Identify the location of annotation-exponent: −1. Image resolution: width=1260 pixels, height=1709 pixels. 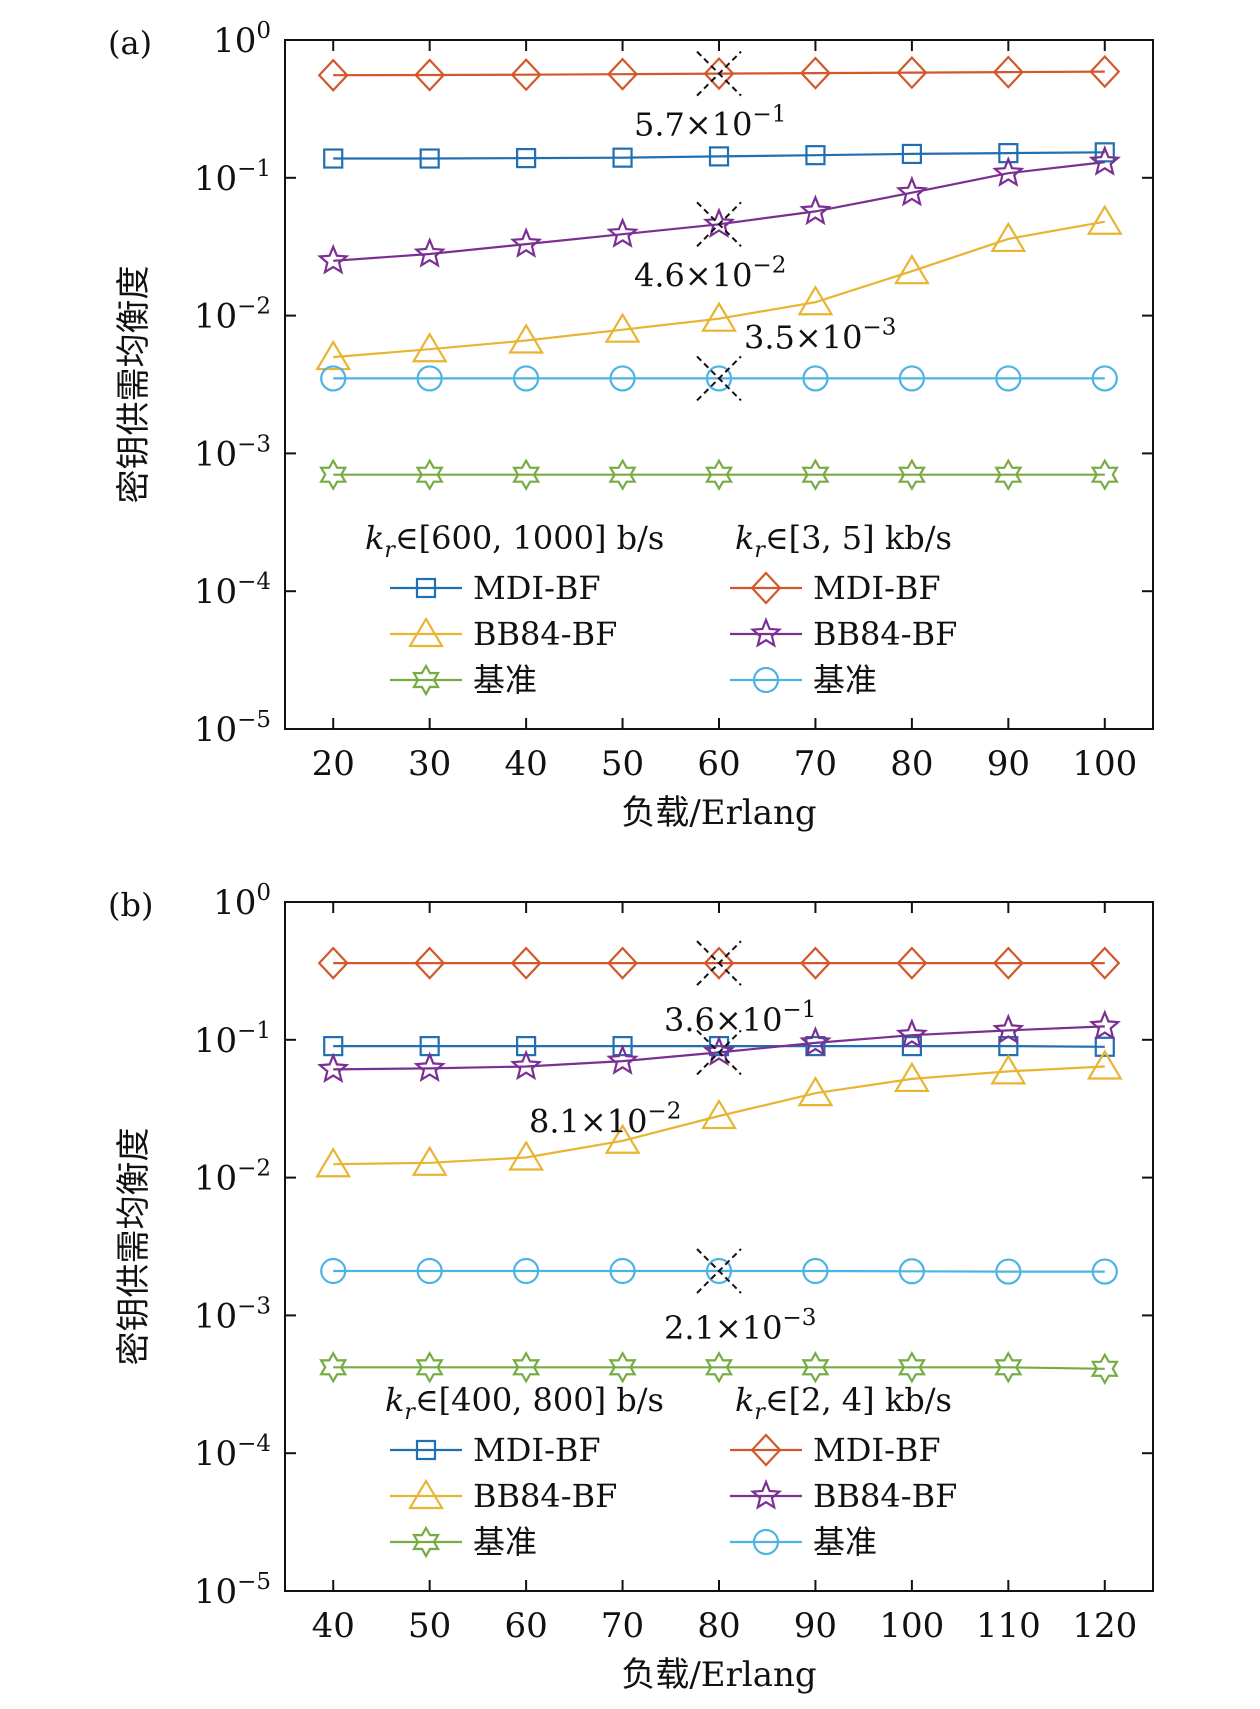
(799, 1010).